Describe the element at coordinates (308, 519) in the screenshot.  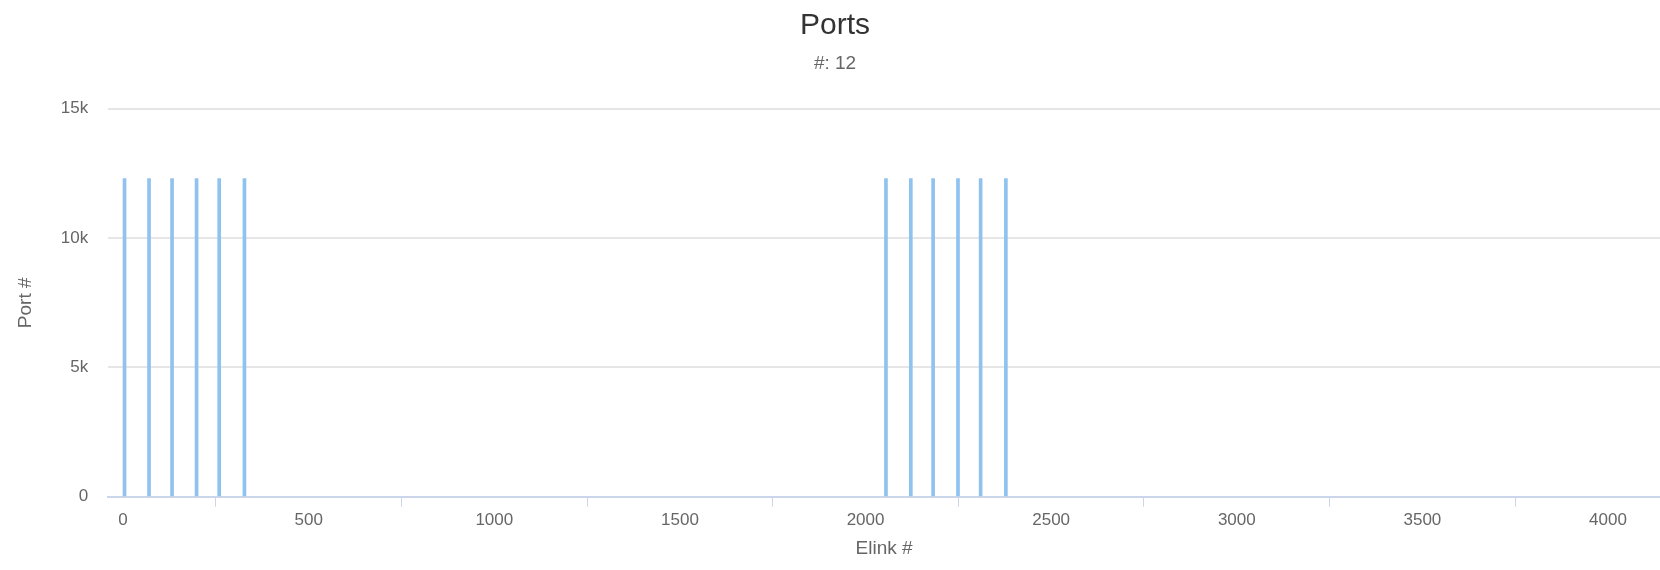
I see `x-tick-label: 500` at that location.